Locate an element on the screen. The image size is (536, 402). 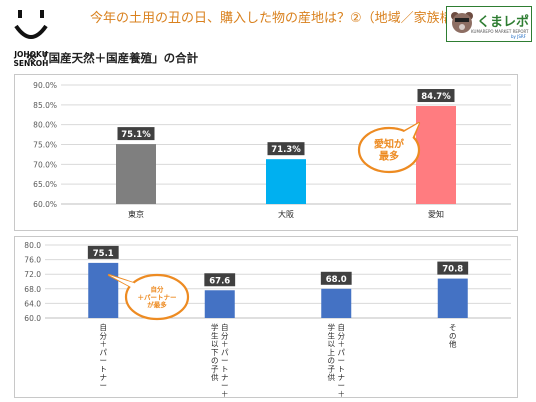
logo-right-sub: by JSRF is located at coordinates (518, 36).